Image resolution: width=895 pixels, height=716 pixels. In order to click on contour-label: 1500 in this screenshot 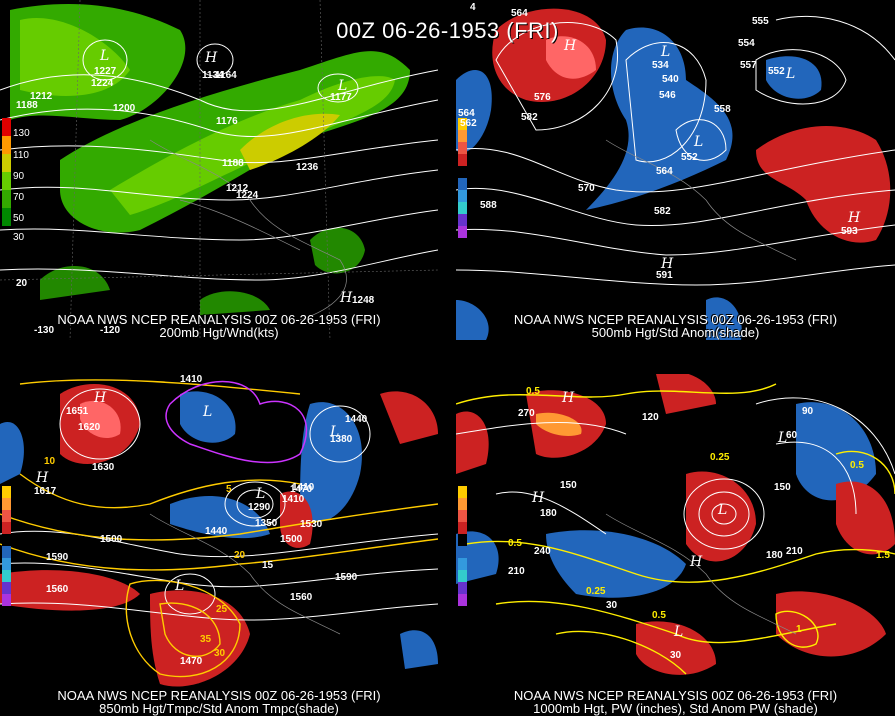, I will do `click(291, 539)`.